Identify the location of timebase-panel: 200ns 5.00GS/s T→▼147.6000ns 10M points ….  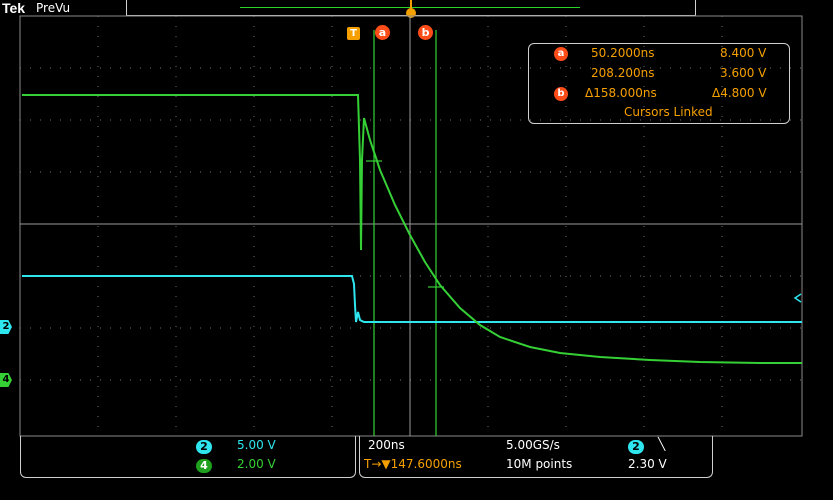
(536, 457).